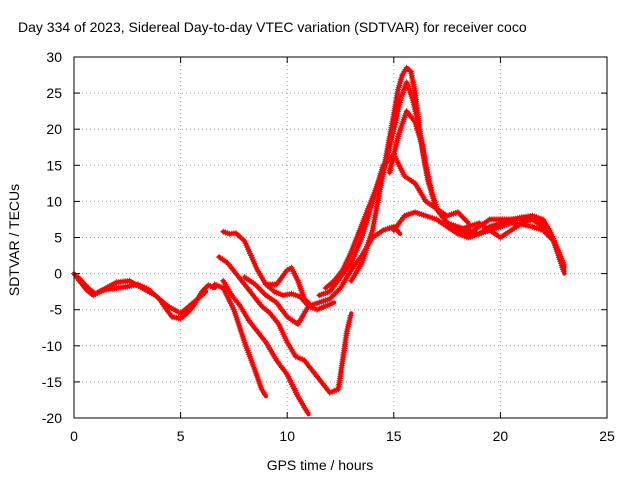 Image resolution: width=640 pixels, height=480 pixels. I want to click on x-axis-label: GPS time / hours, so click(320, 465).